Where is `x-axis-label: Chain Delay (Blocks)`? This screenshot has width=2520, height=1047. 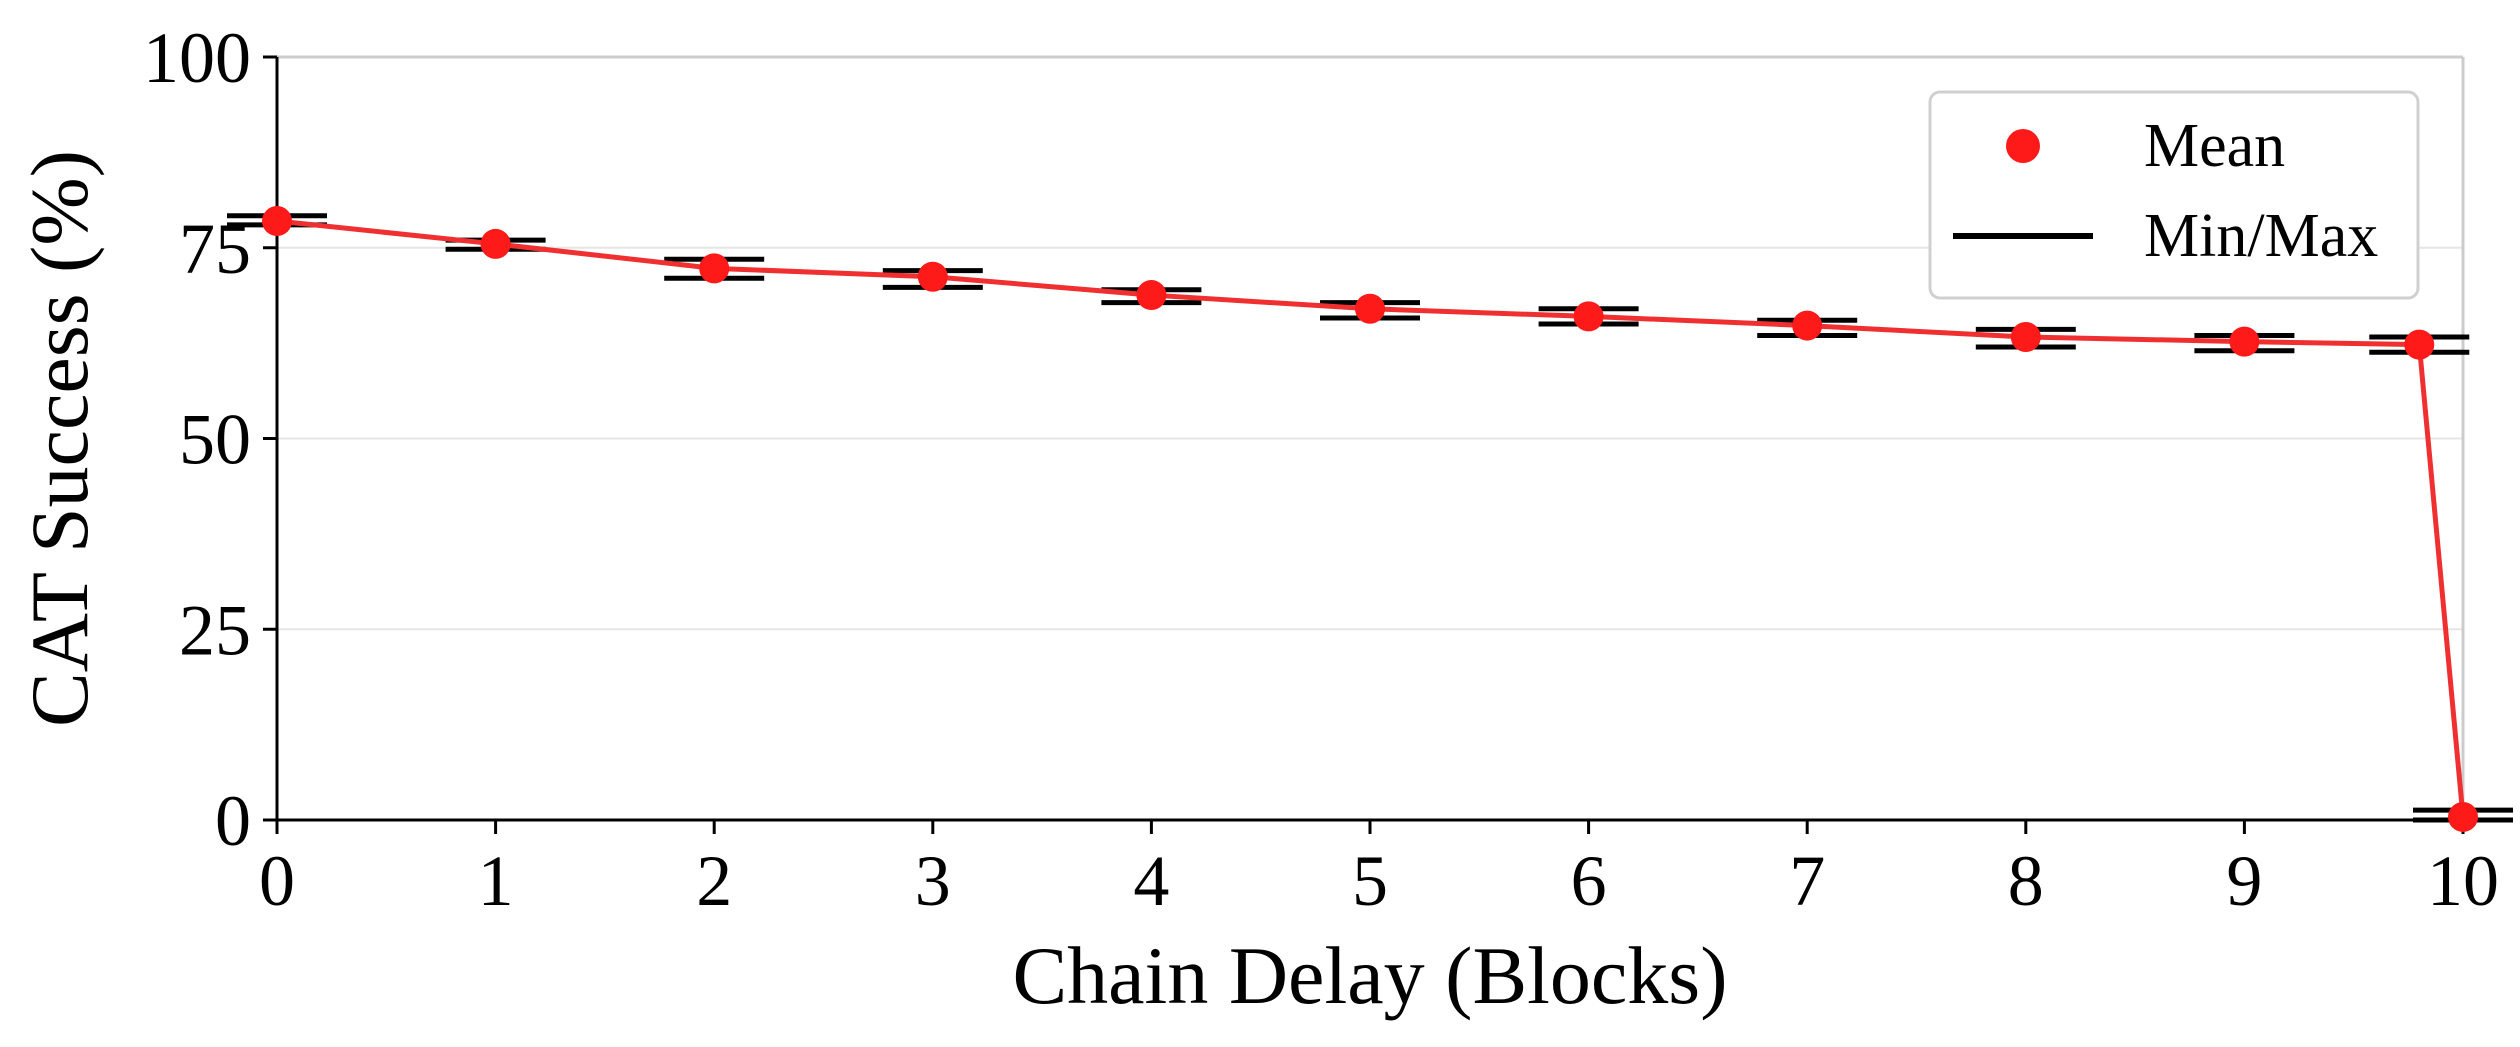
x-axis-label: Chain Delay (Blocks) is located at coordinates (1369, 975).